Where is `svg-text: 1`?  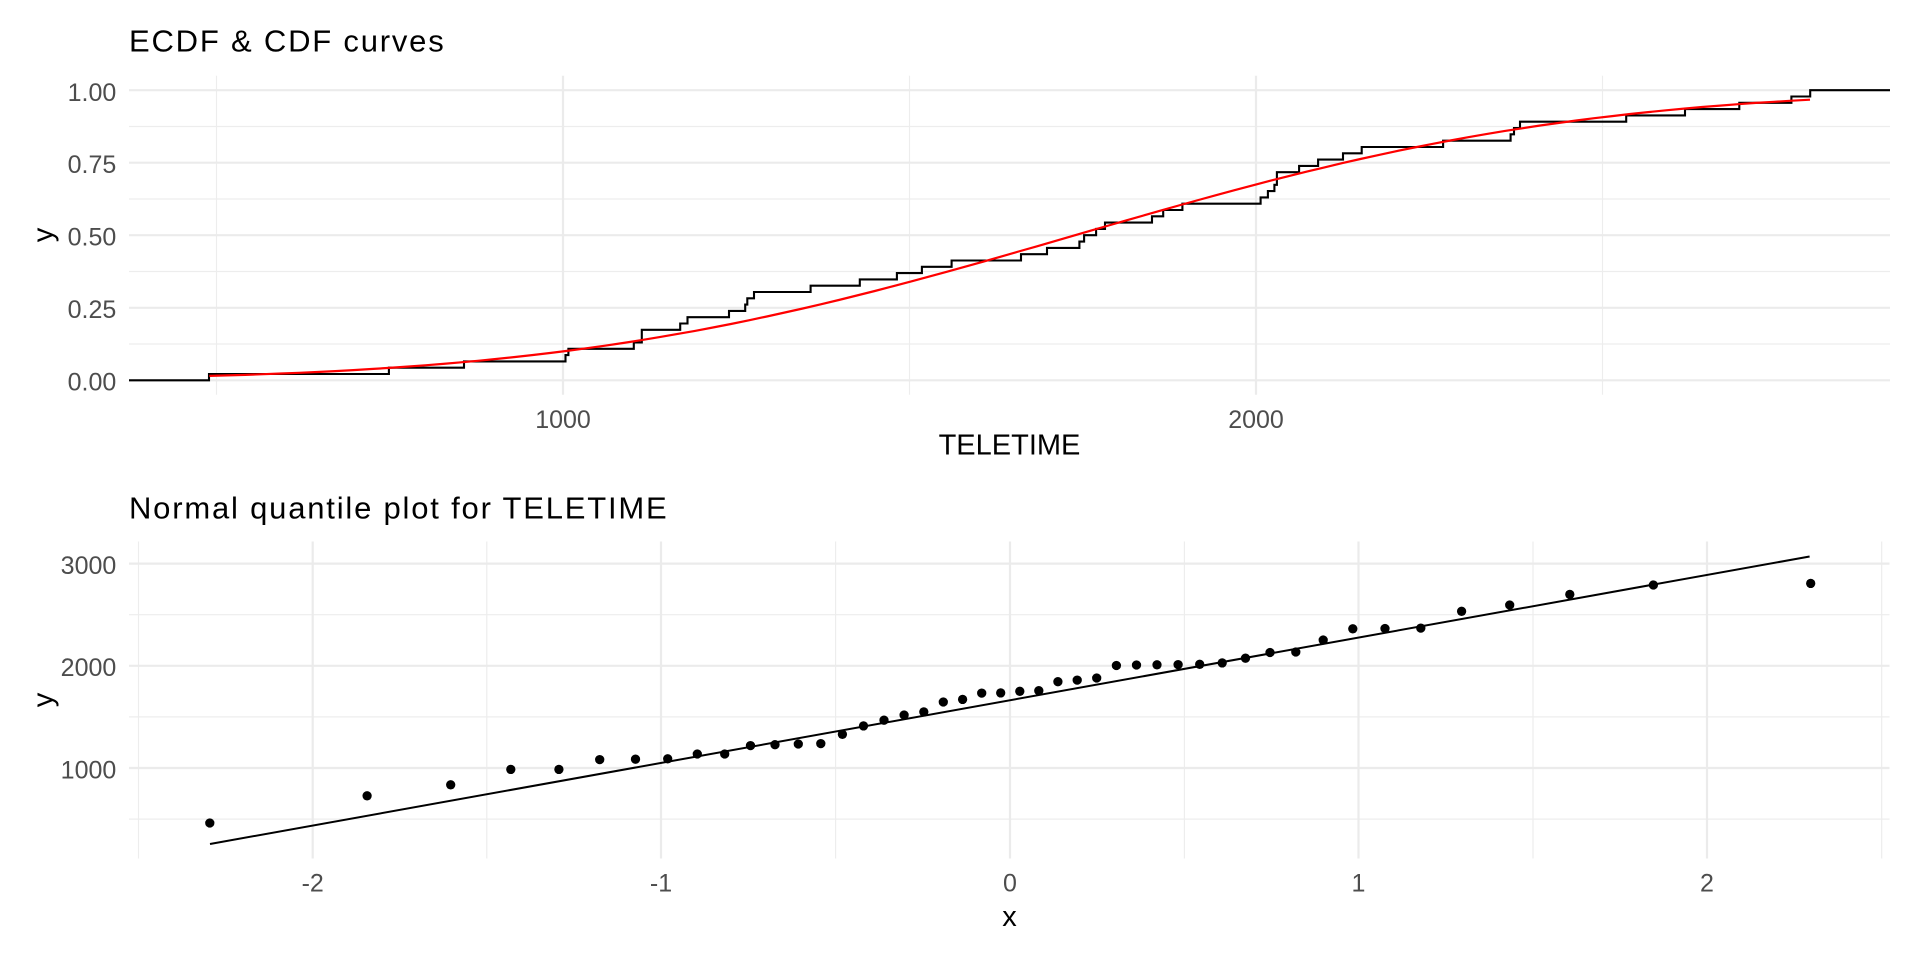
svg-text: 1 is located at coordinates (1359, 883).